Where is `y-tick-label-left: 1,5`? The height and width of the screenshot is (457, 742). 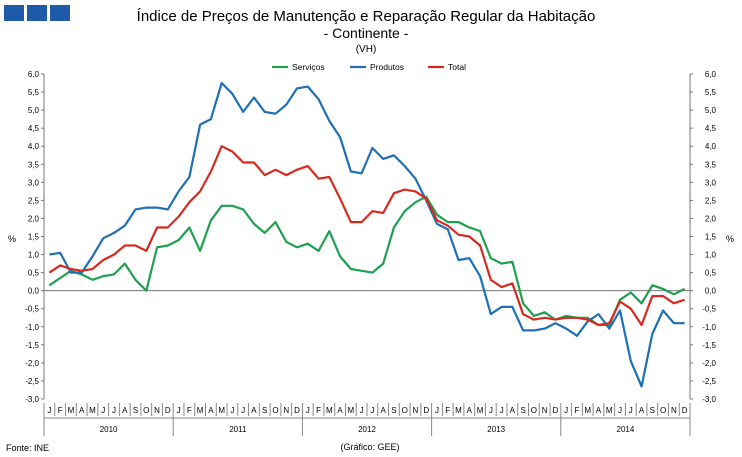 y-tick-label-left: 1,5 is located at coordinates (34, 237).